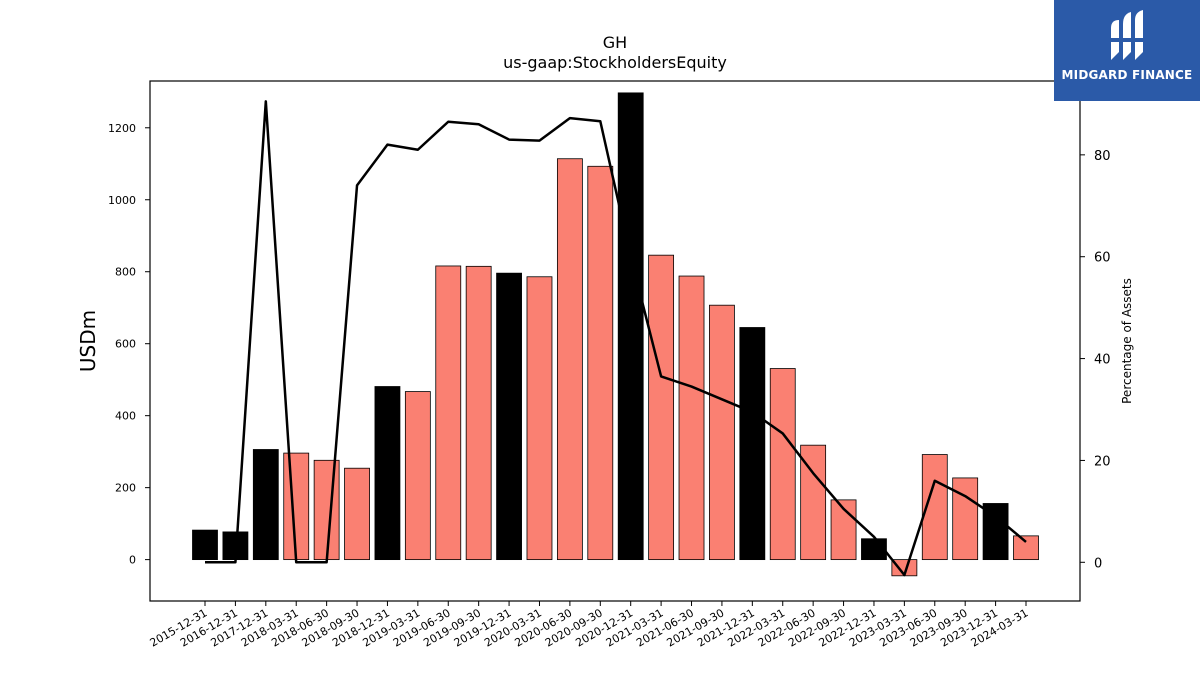 This screenshot has height=675, width=1200. I want to click on y-tick-label: 600, so click(125, 344).